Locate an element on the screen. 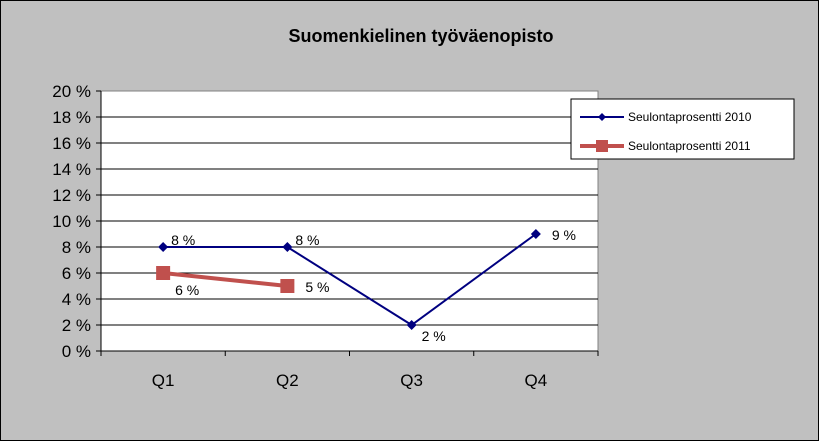 Image resolution: width=819 pixels, height=441 pixels. data-label: 9 % is located at coordinates (564, 235).